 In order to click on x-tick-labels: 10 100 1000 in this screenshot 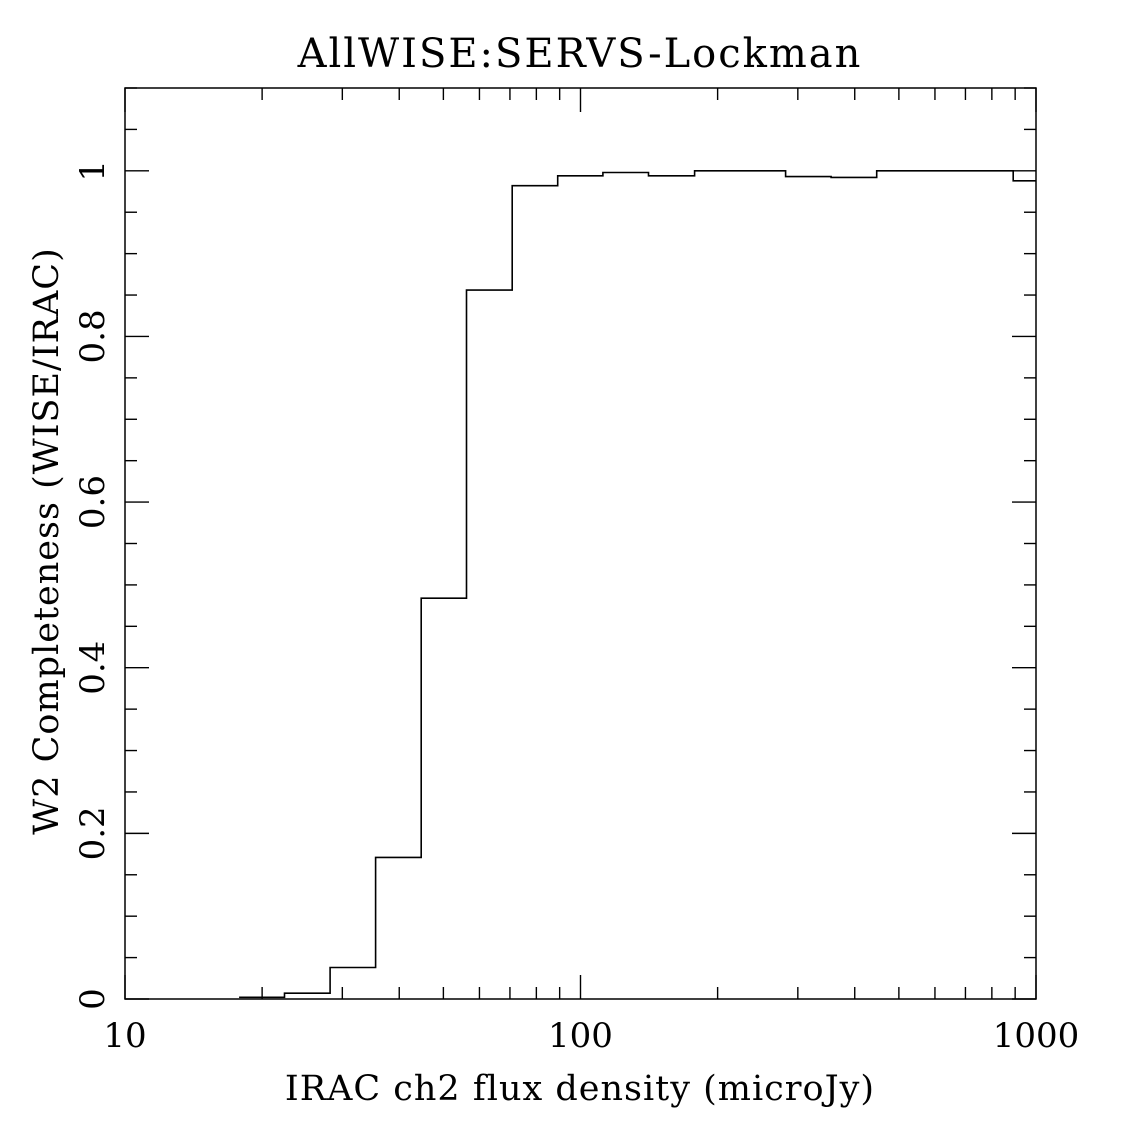, I will do `click(591, 1036)`.